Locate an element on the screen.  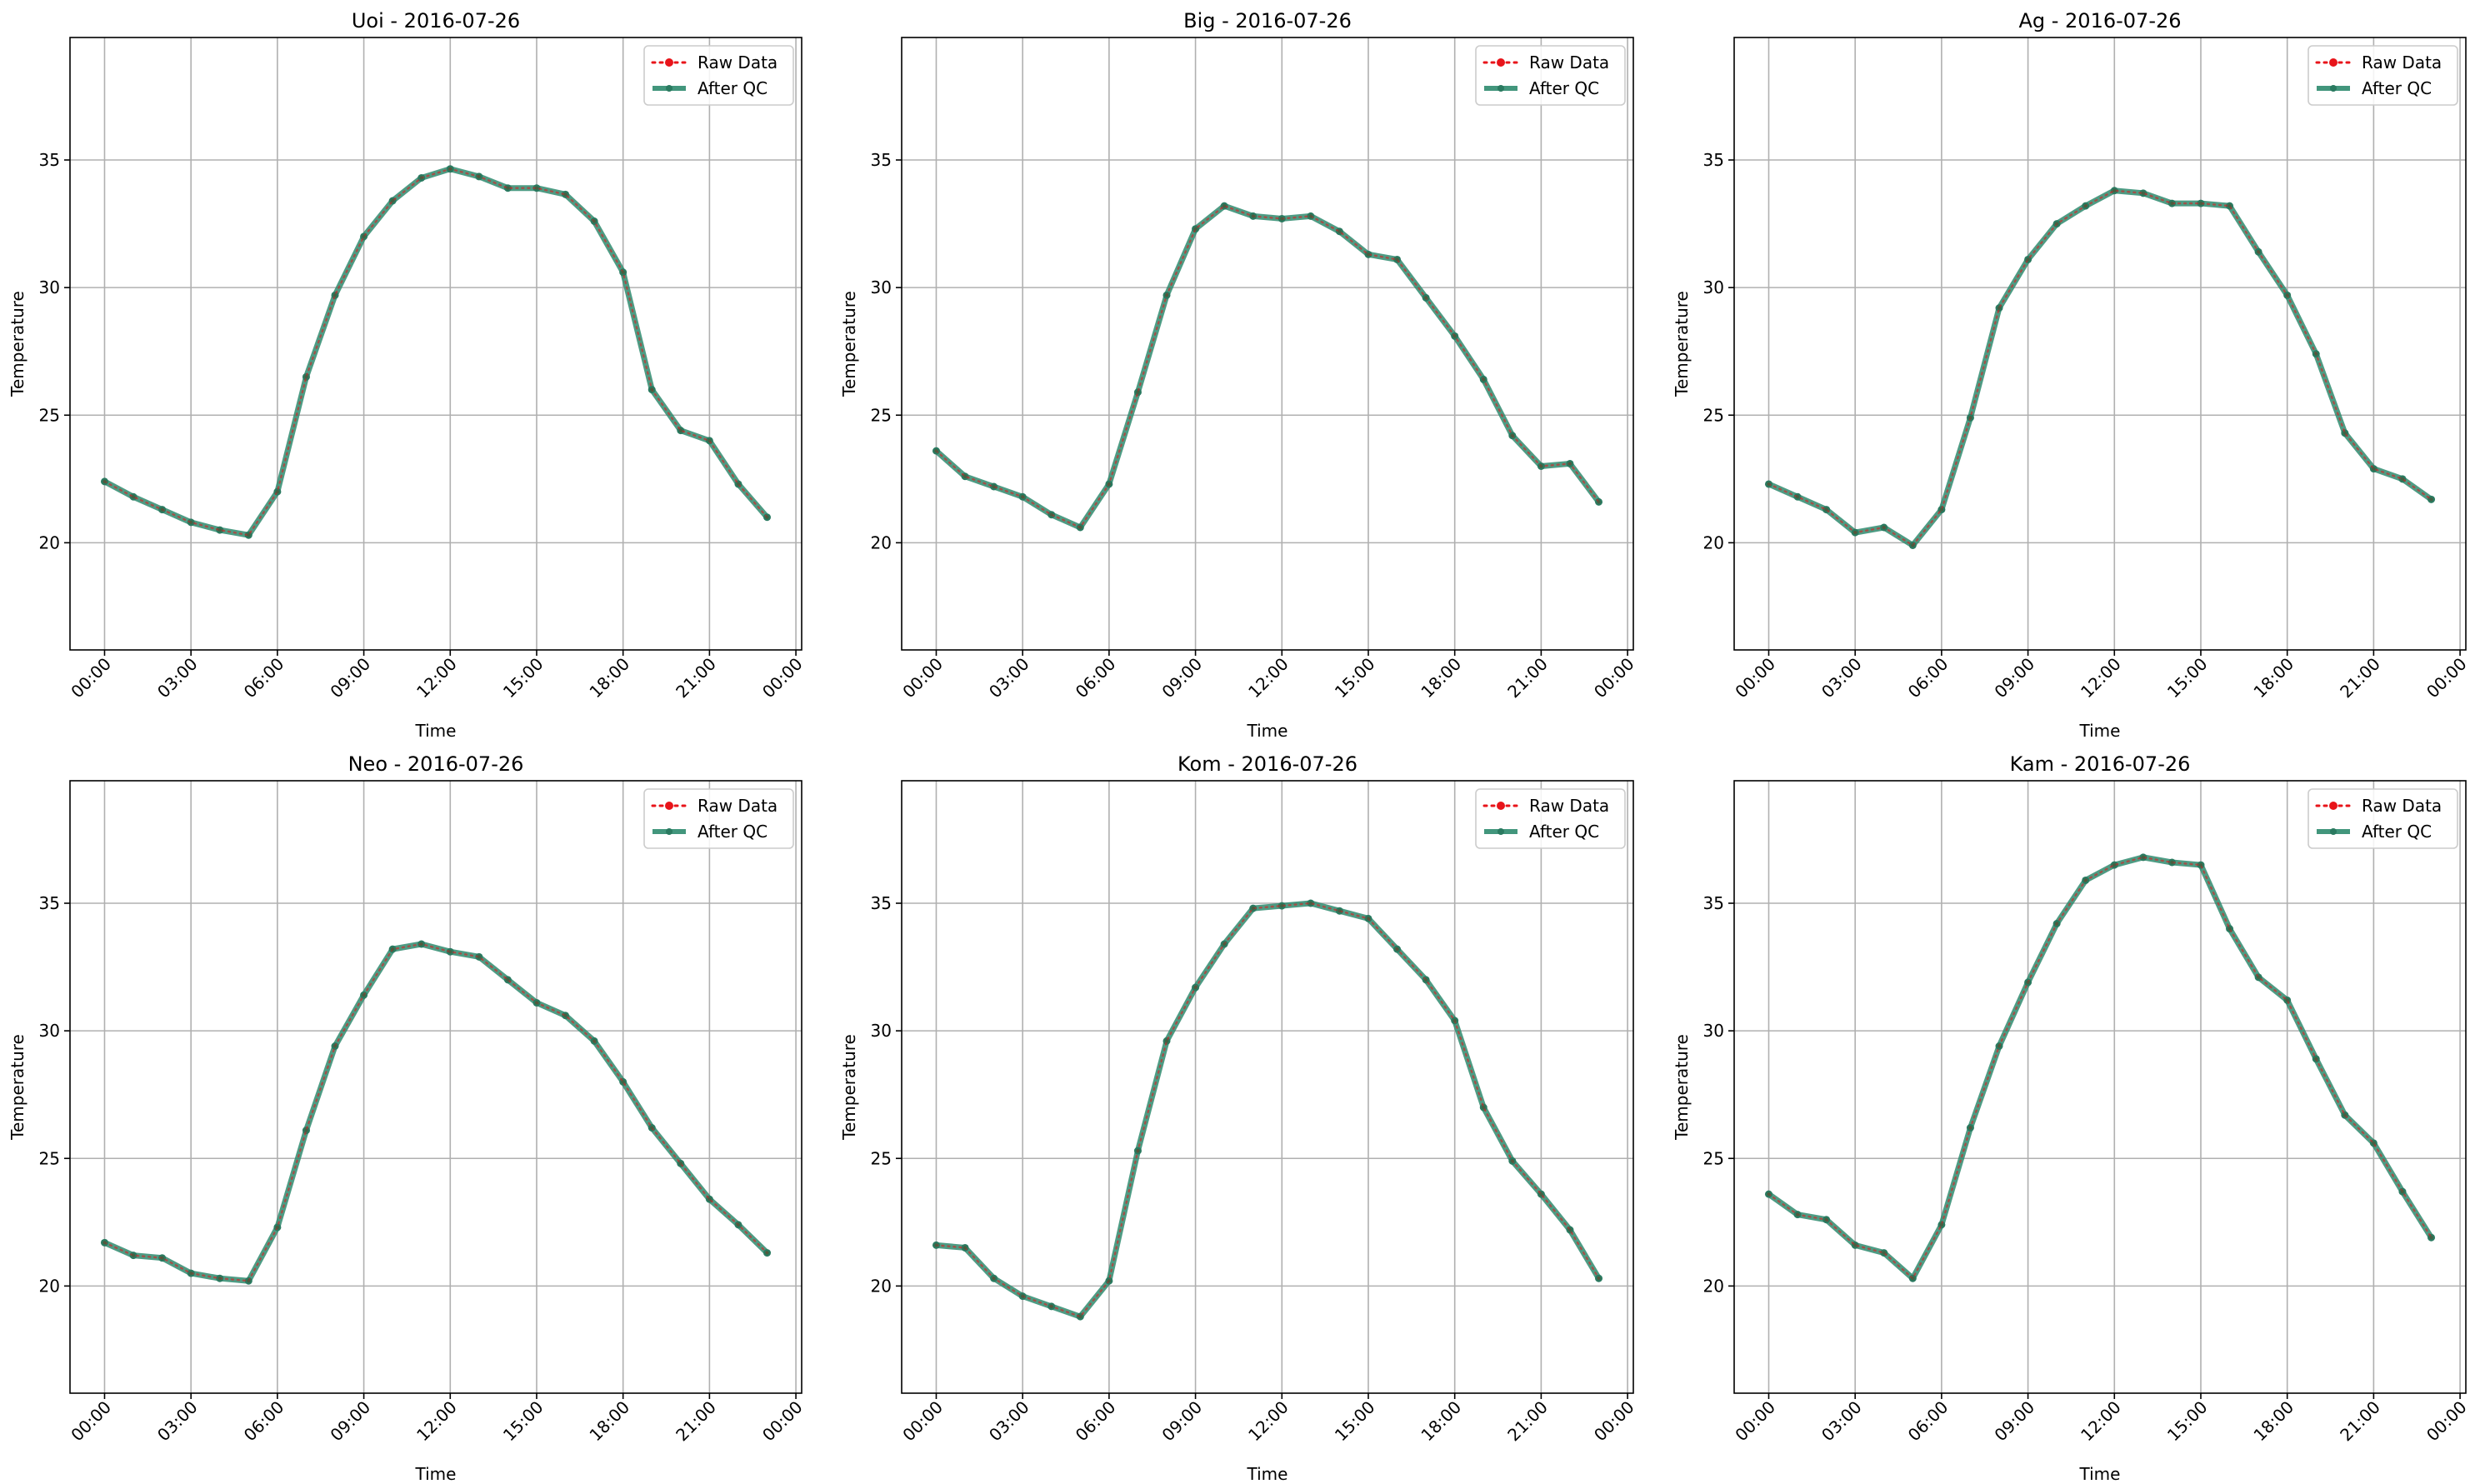
legend-label-after-qc: After QC is located at coordinates (2397, 88).